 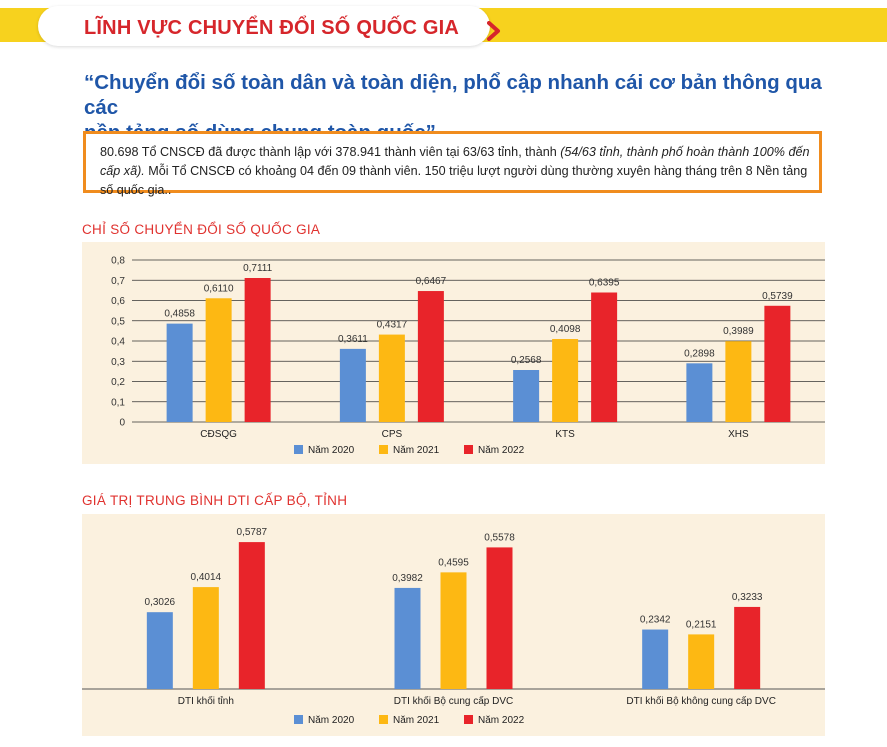 What do you see at coordinates (738, 434) in the screenshot?
I see `x-tick-label: XHS` at bounding box center [738, 434].